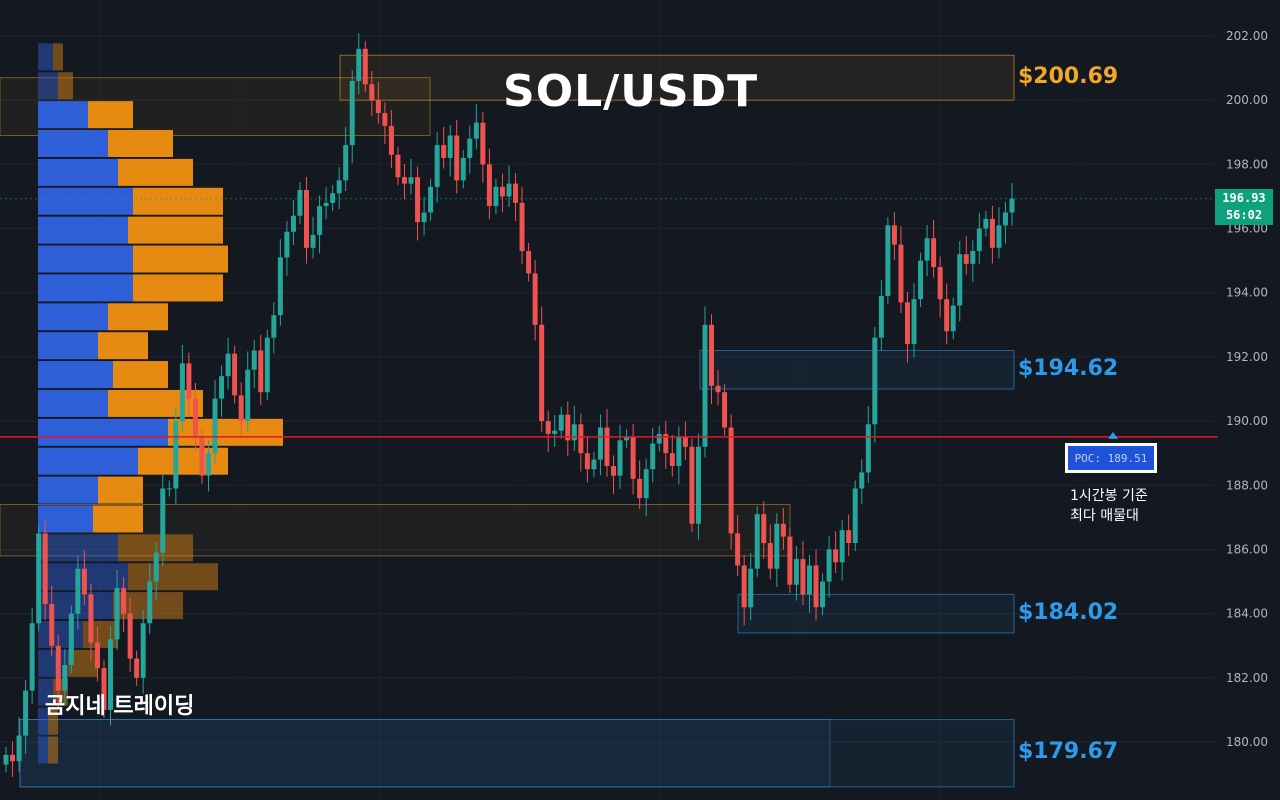 Image resolution: width=1280 pixels, height=800 pixels. I want to click on bar-countdown: 56:02, so click(1244, 215).